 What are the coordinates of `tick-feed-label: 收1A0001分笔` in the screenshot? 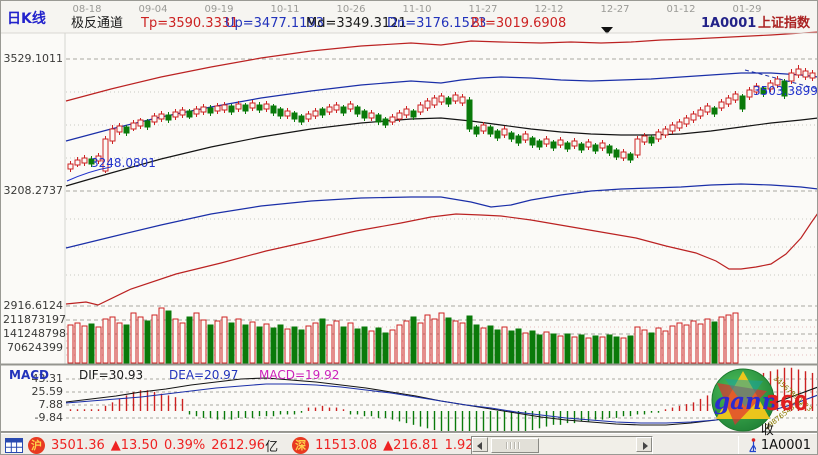 It's located at (786, 437).